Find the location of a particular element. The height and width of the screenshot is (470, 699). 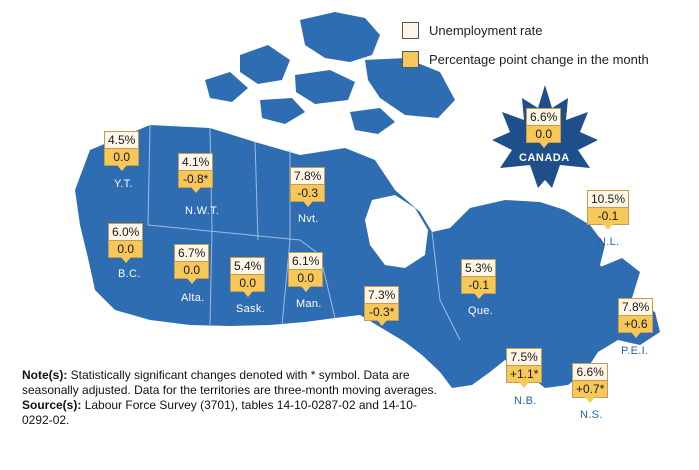

rate-value: 5.3% is located at coordinates (479, 268).